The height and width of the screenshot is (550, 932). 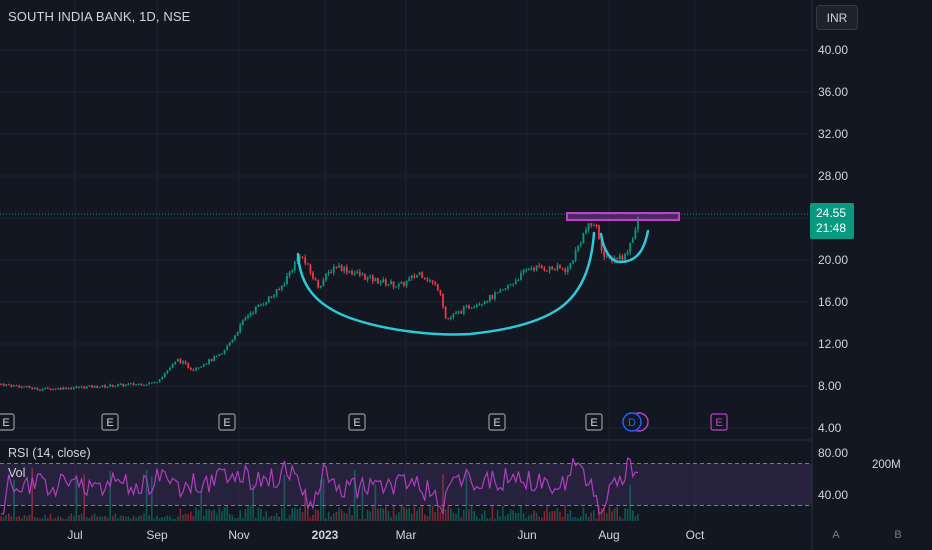 What do you see at coordinates (623, 216) in the screenshot?
I see `resistance-box` at bounding box center [623, 216].